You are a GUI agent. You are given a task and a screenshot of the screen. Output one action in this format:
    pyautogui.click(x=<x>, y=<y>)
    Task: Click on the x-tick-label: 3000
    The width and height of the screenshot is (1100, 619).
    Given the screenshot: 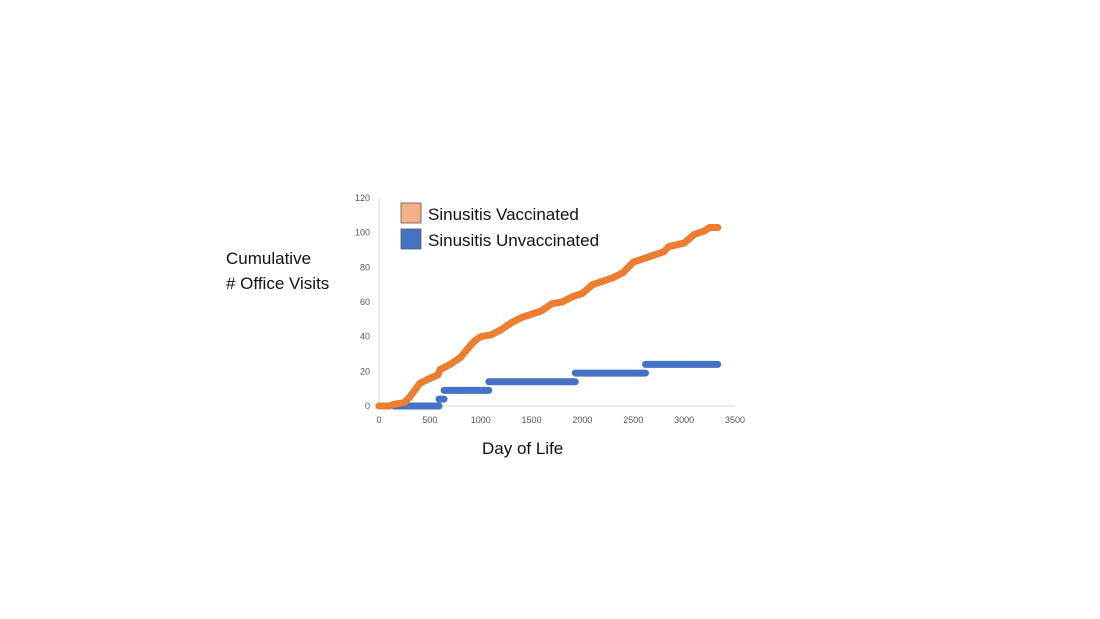 What is the action you would take?
    pyautogui.click(x=684, y=420)
    